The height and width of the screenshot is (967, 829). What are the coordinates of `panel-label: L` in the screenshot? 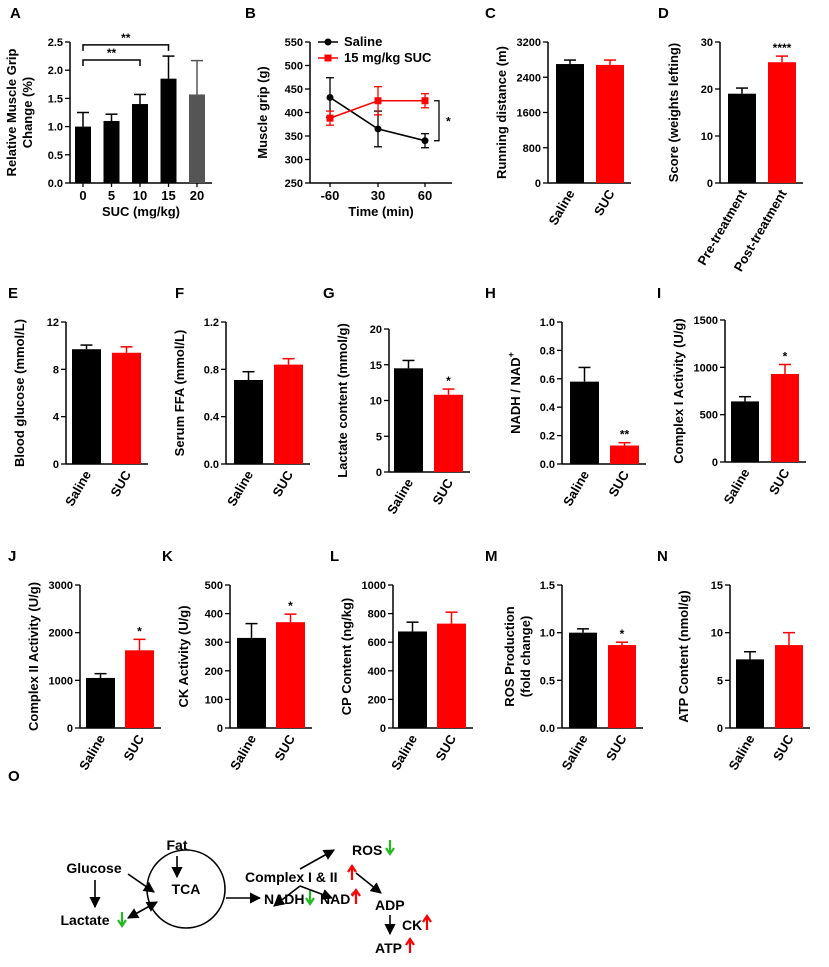 It's located at (334, 556).